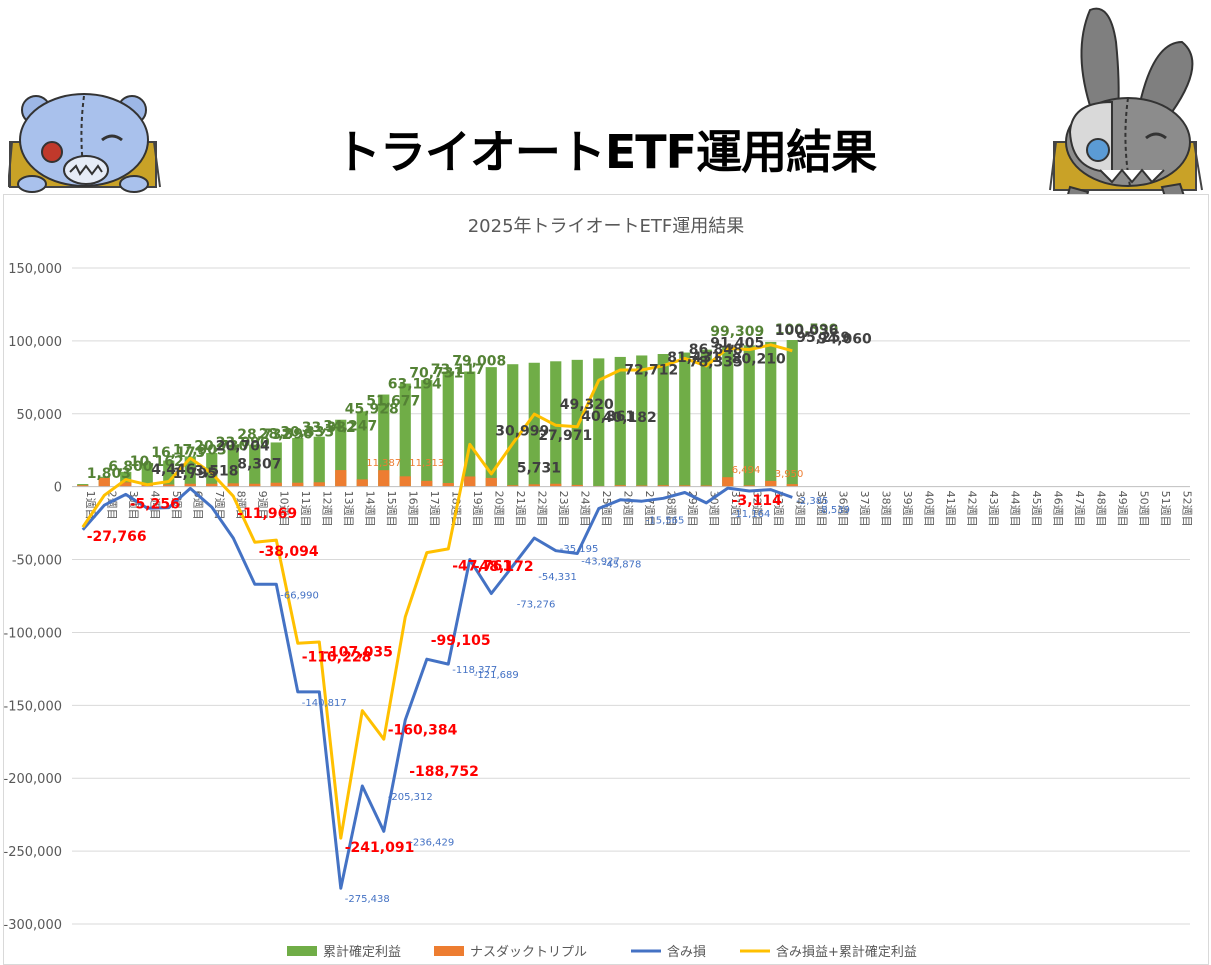 The image size is (1211, 965). Describe the element at coordinates (737, 332) in the screenshot. I see `data-label: 99,309` at that location.